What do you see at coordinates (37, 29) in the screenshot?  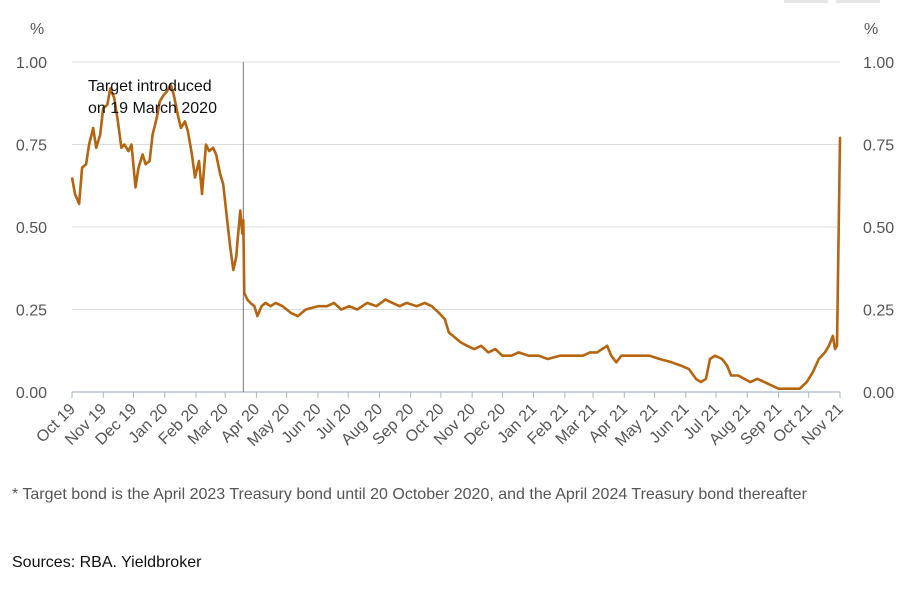 I see `y-unit-left: %` at bounding box center [37, 29].